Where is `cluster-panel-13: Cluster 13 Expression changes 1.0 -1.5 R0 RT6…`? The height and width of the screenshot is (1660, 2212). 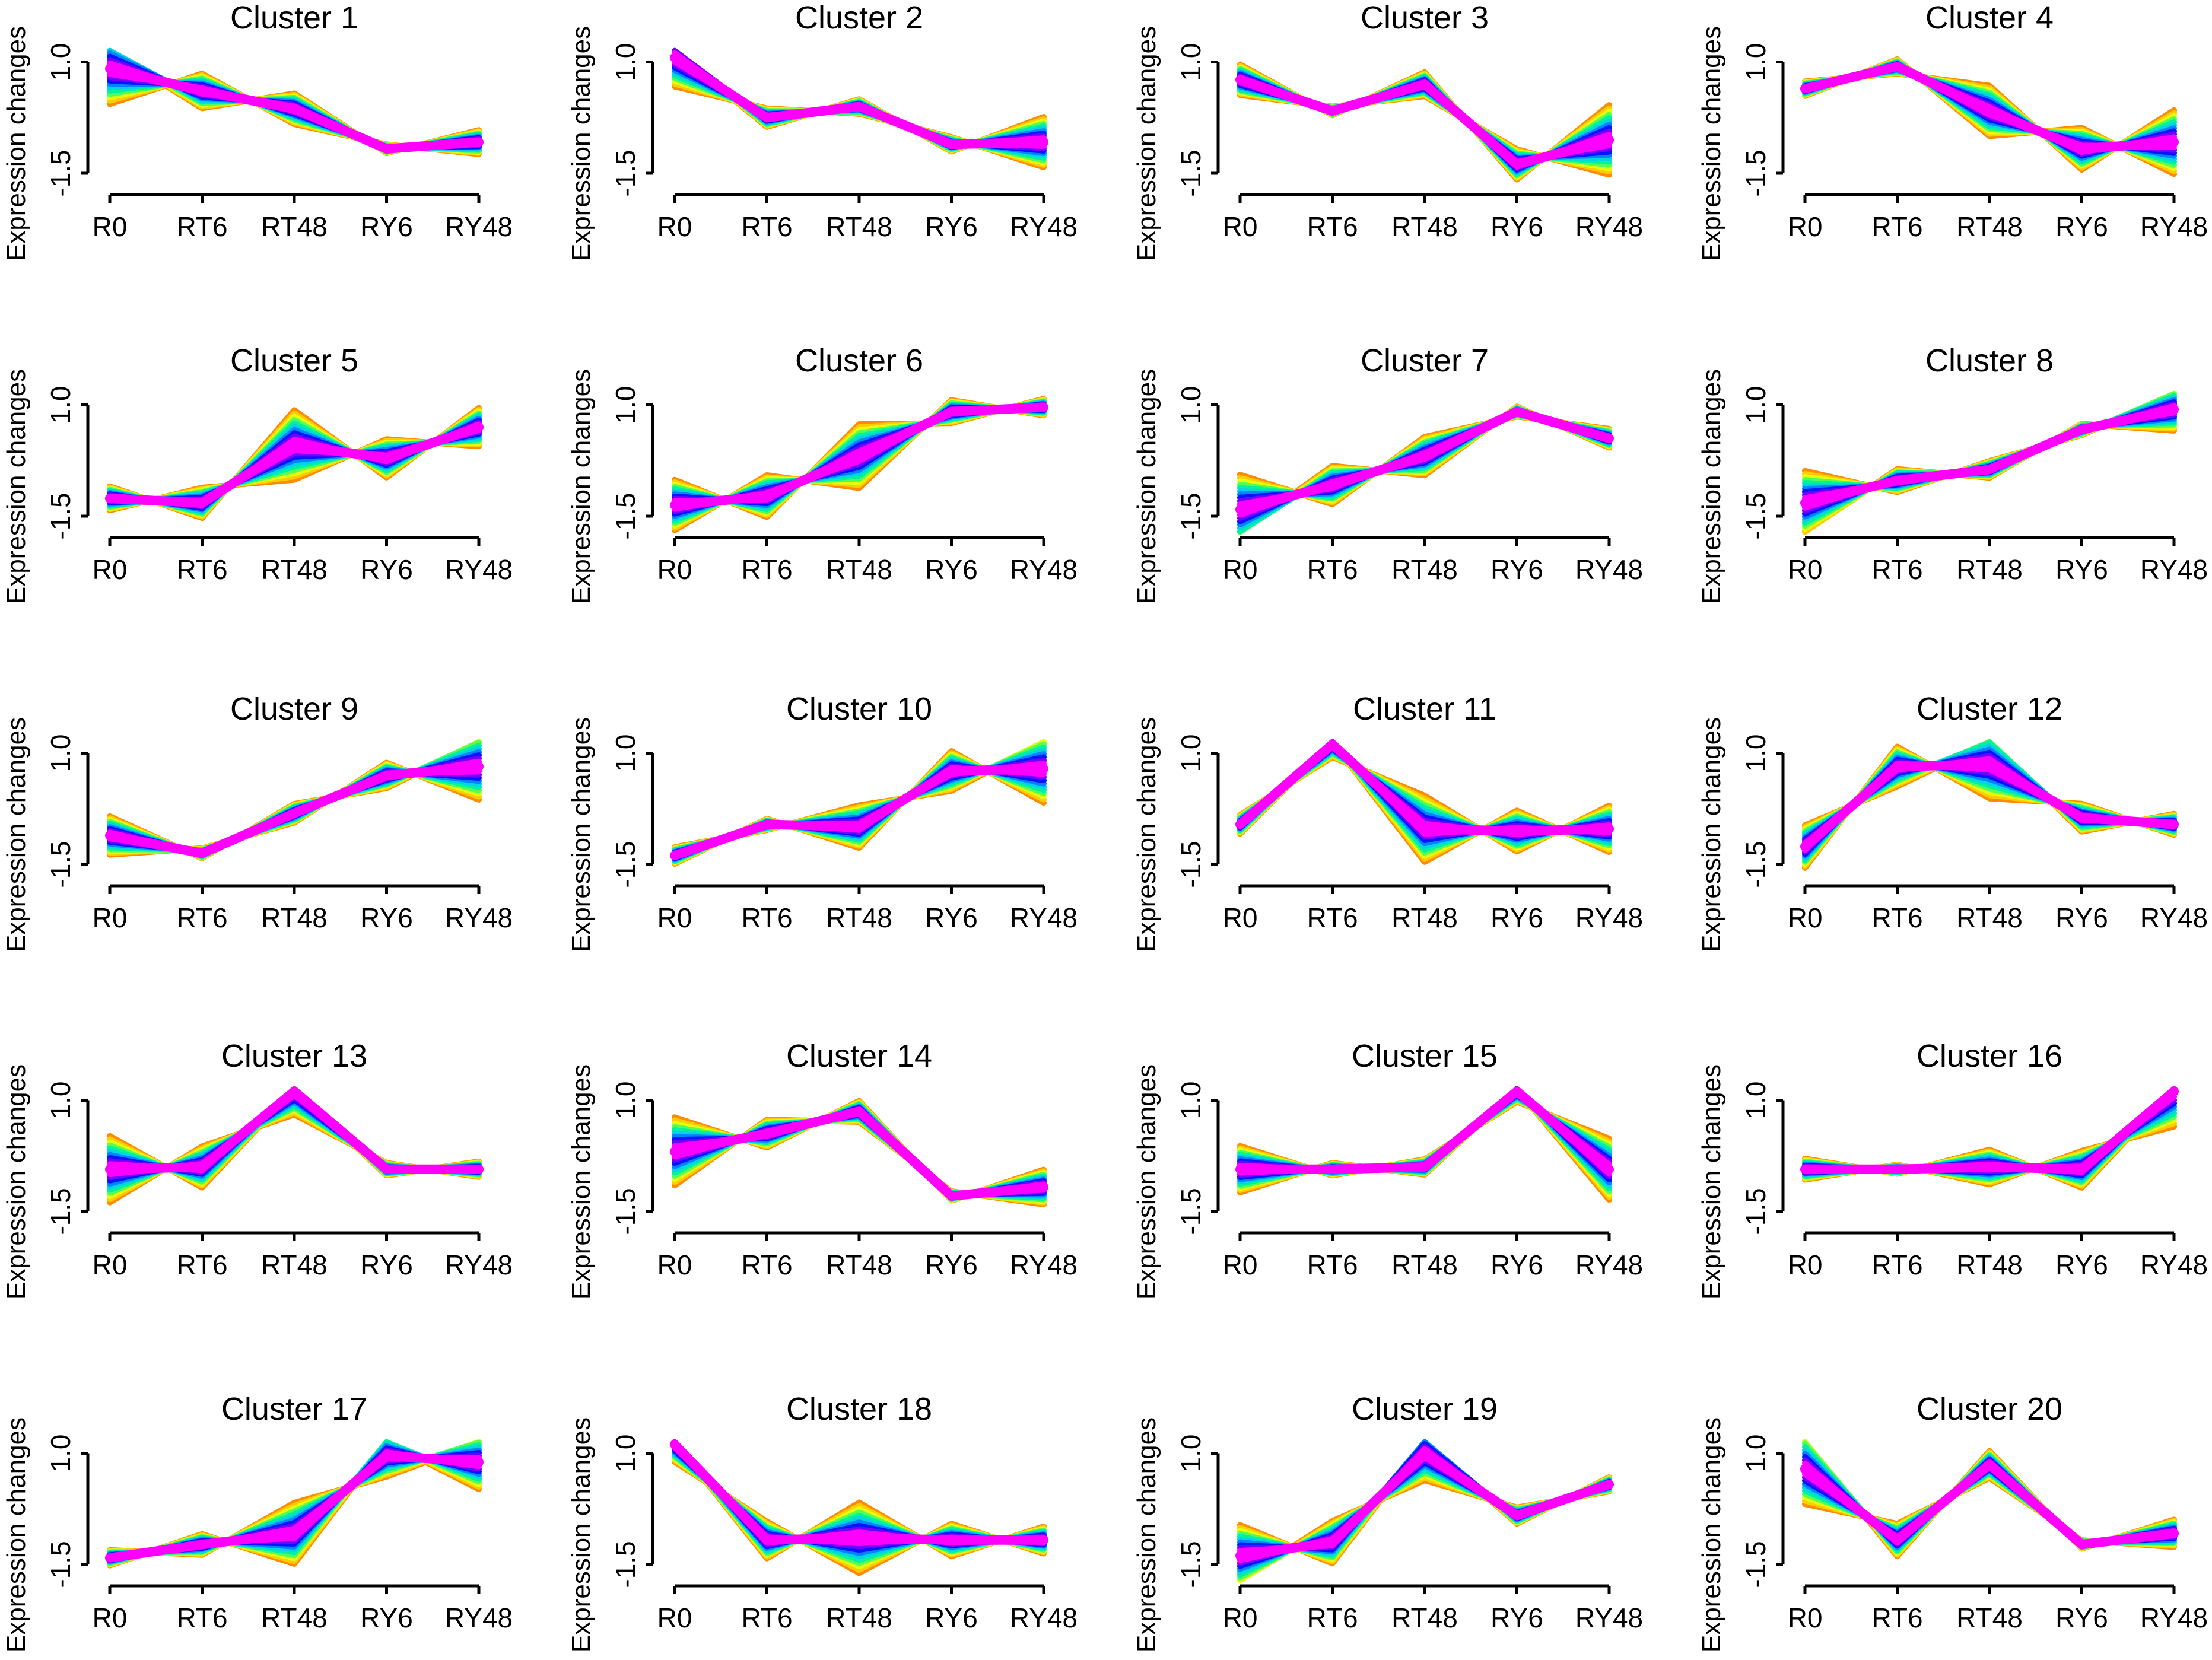 cluster-panel-13: Cluster 13 Expression changes 1.0 -1.5 R0 RT6… is located at coordinates (257, 1168).